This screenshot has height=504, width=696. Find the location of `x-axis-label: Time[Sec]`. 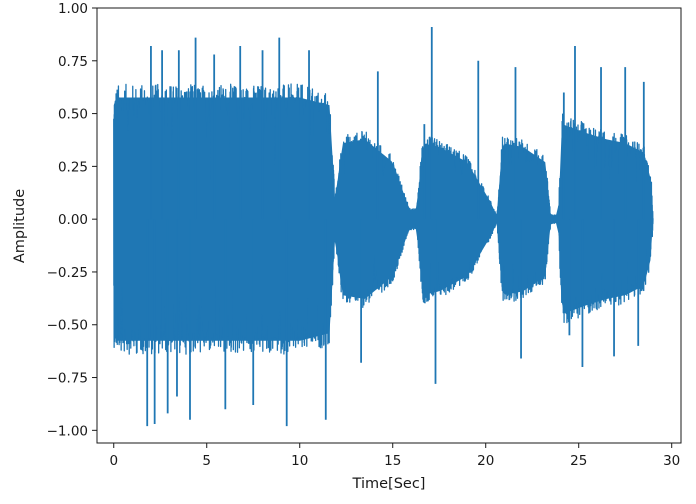

x-axis-label: Time[Sec] is located at coordinates (389, 484).